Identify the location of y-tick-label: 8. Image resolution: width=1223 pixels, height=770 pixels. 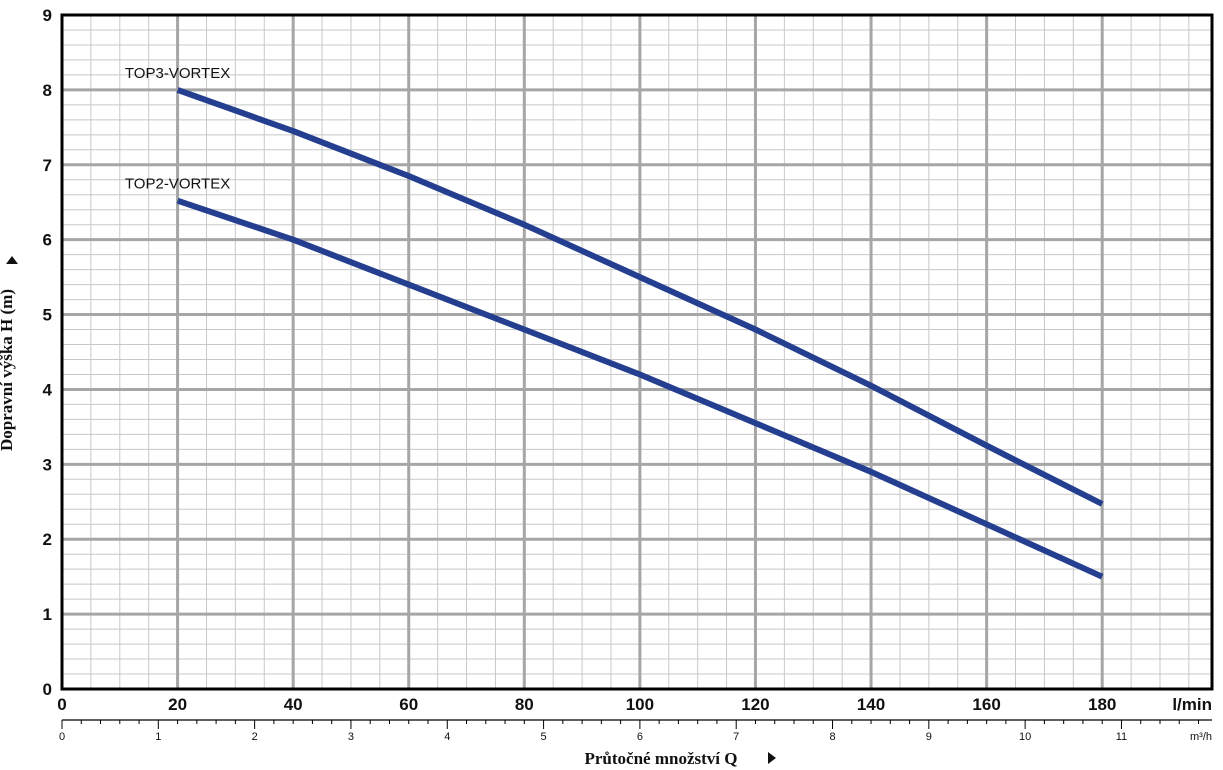
(47, 90).